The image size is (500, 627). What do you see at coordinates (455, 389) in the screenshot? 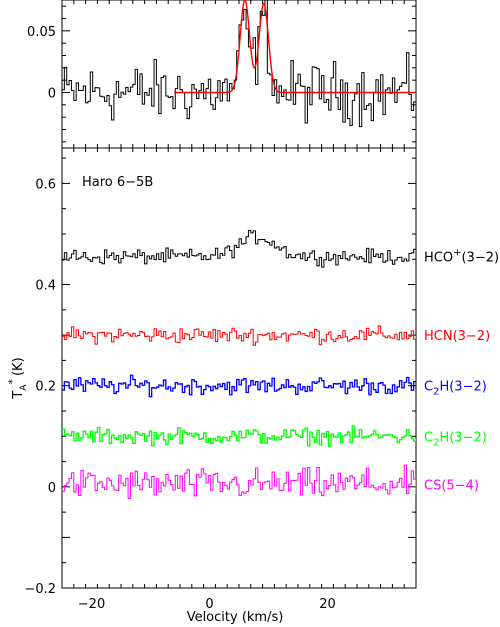
I see `series-label-2: C2H(3−2)` at bounding box center [455, 389].